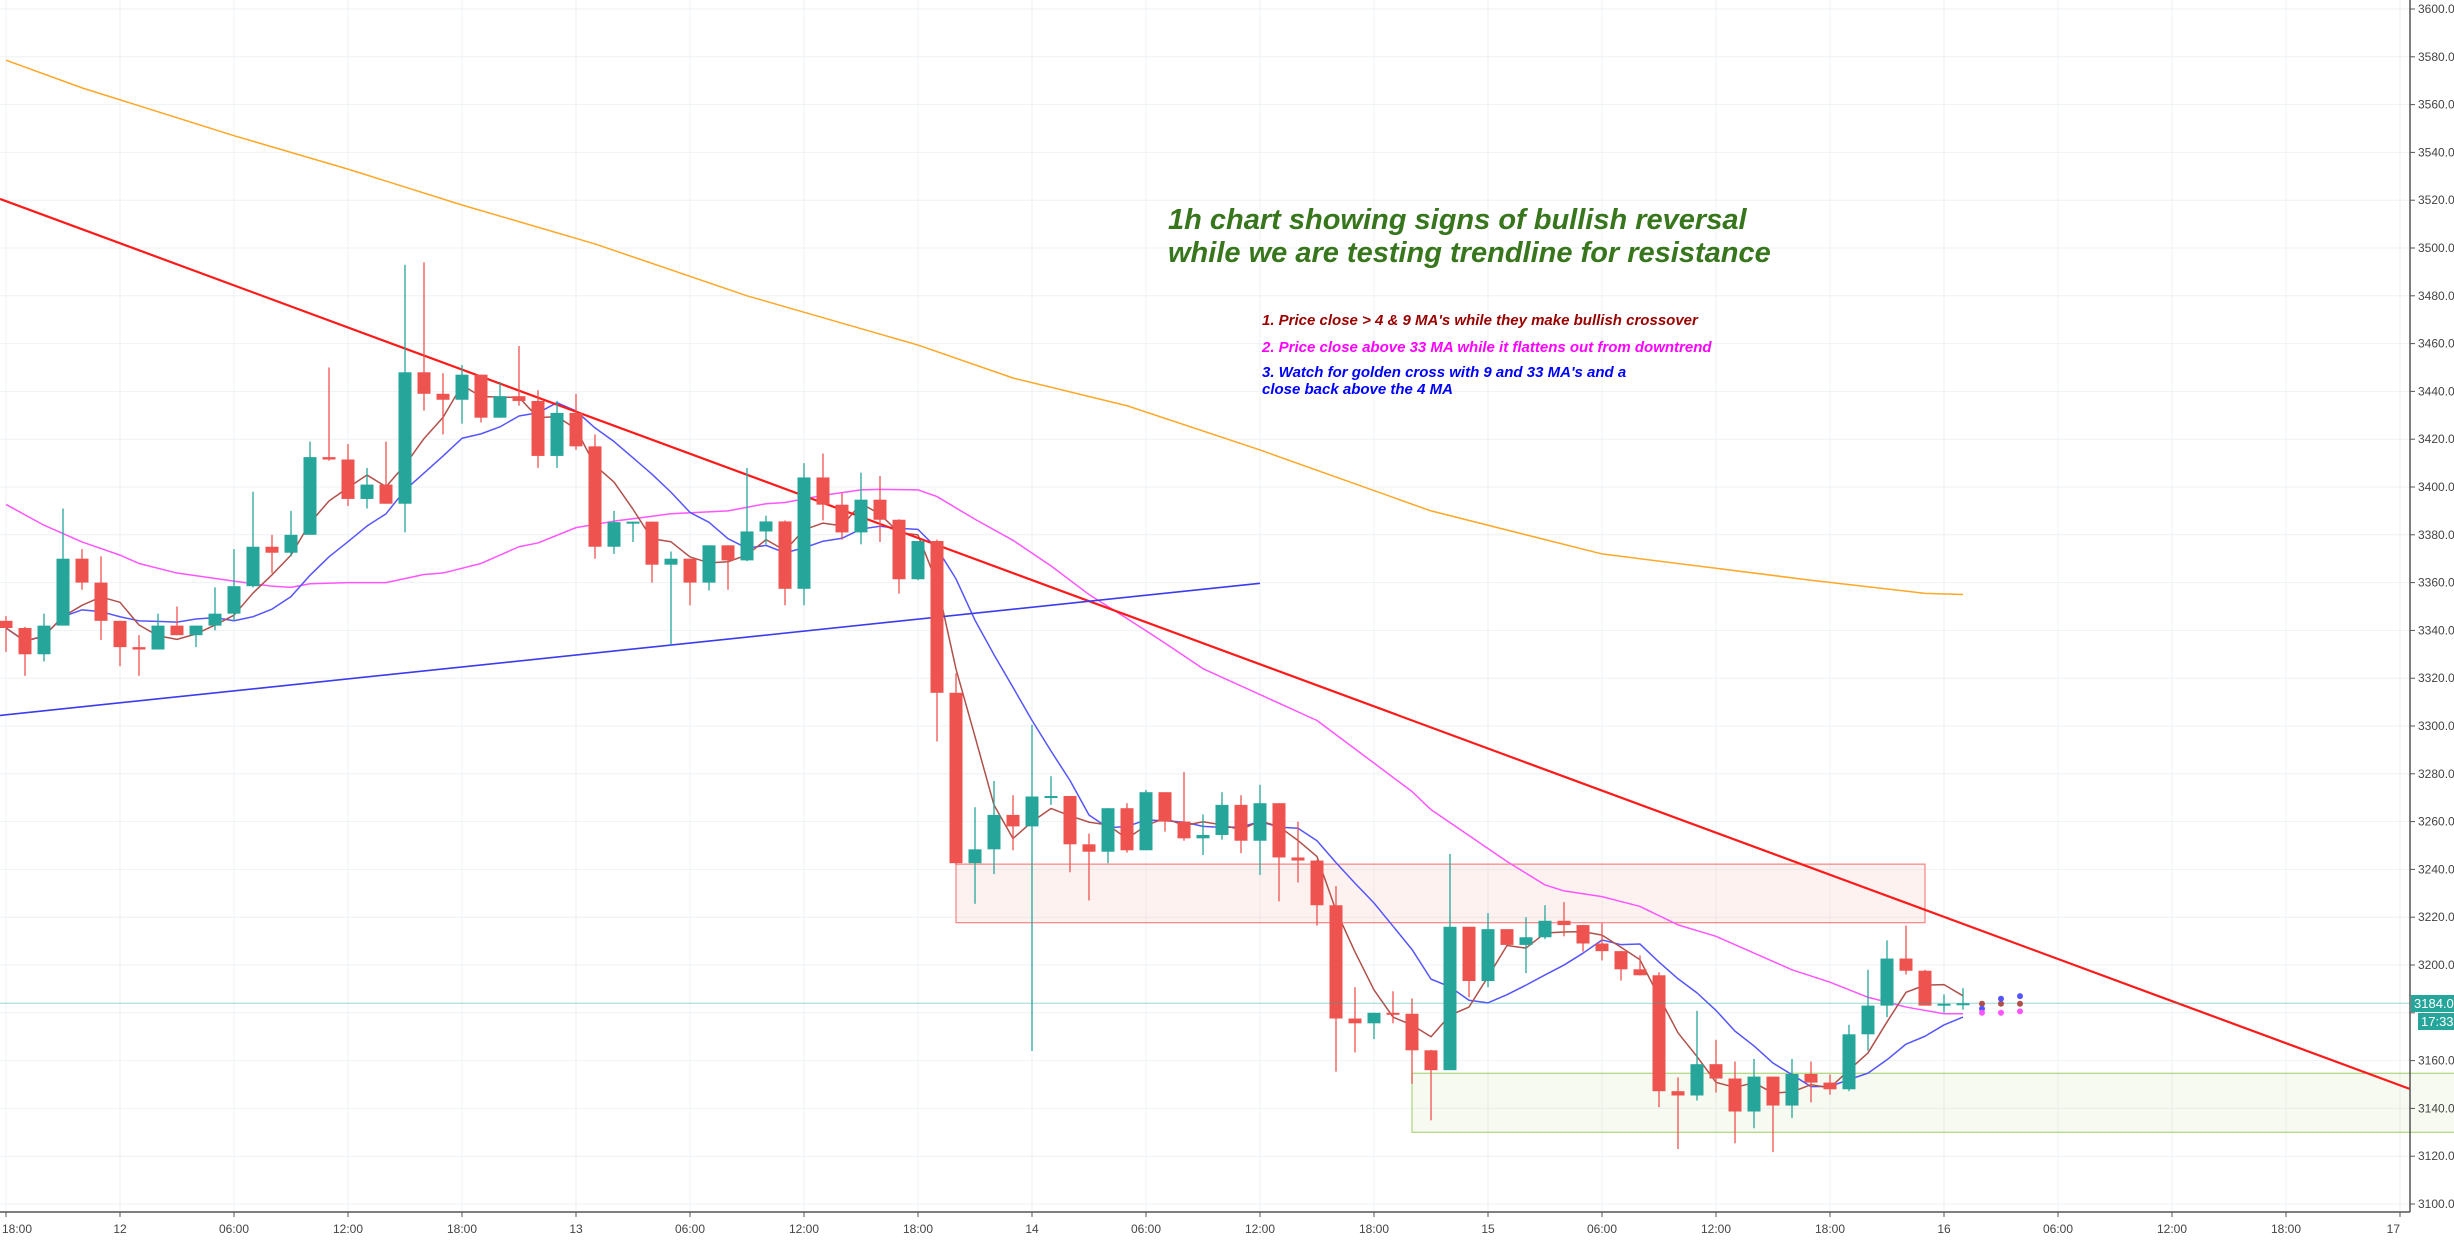  I want to click on time-tick-label: 12, so click(120, 1229).